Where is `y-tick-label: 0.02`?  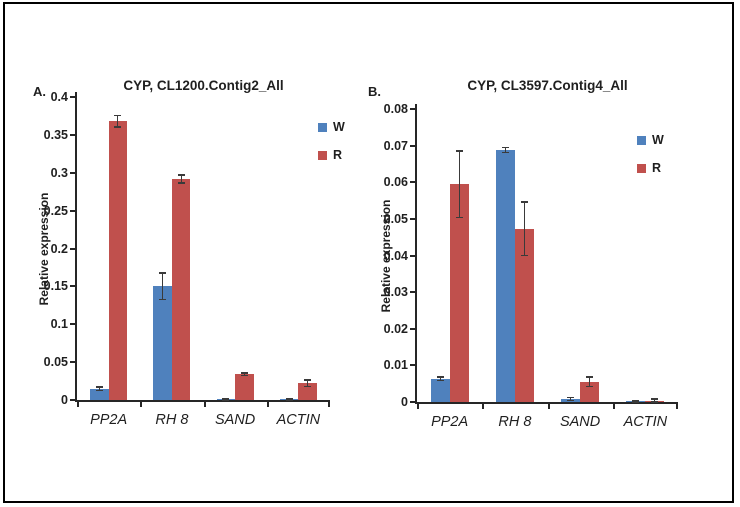 y-tick-label: 0.02 is located at coordinates (395, 328).